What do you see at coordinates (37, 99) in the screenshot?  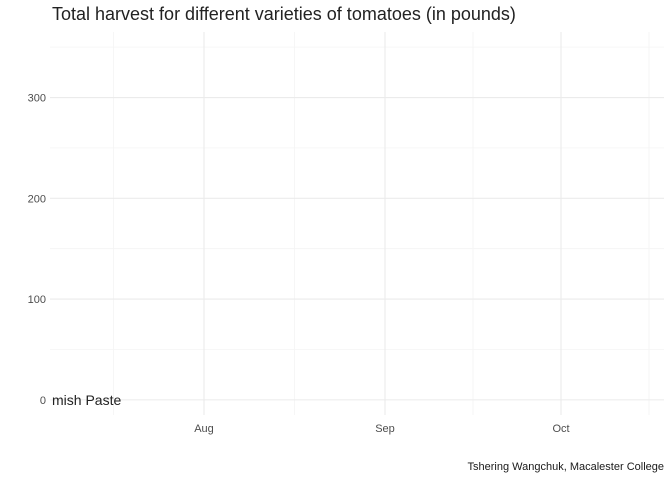 I see `y-tick-label: 300` at bounding box center [37, 99].